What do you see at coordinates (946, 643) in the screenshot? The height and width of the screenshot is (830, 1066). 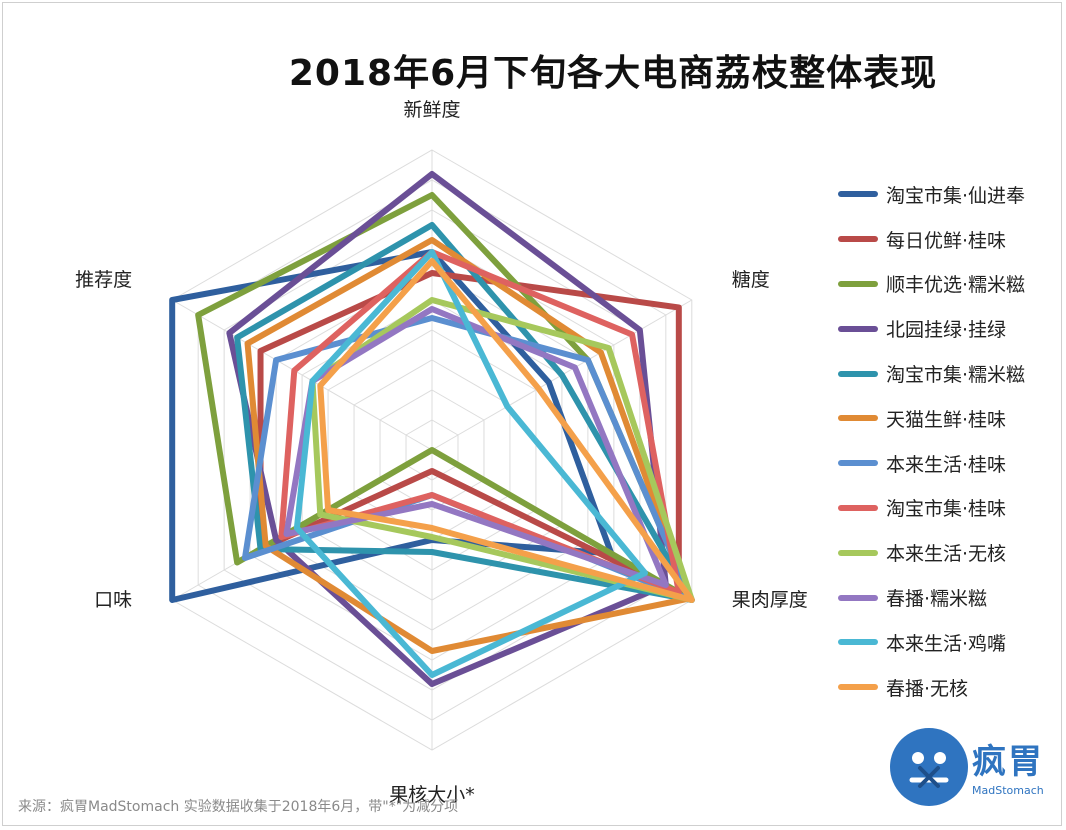 I see `legend-label: 本来生活·鸡嘴` at bounding box center [946, 643].